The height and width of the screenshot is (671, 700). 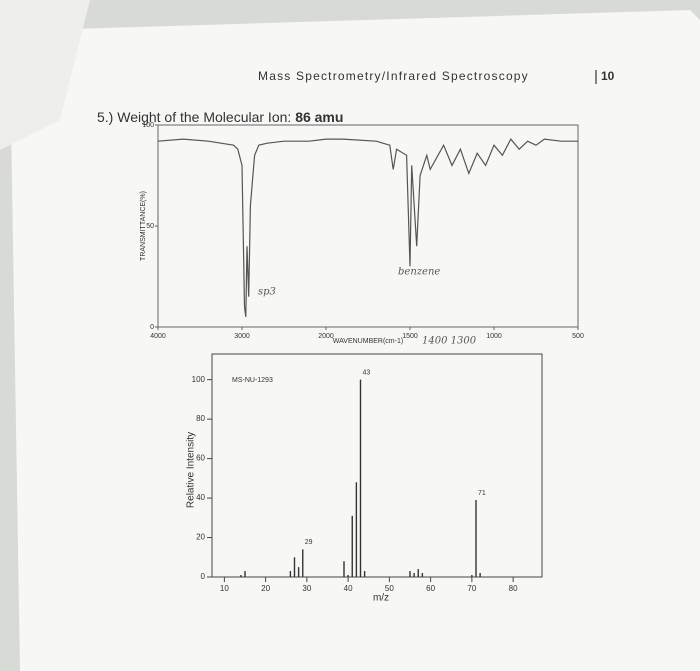 I want to click on y-axis-label: Relative Intensity, so click(x=191, y=470).